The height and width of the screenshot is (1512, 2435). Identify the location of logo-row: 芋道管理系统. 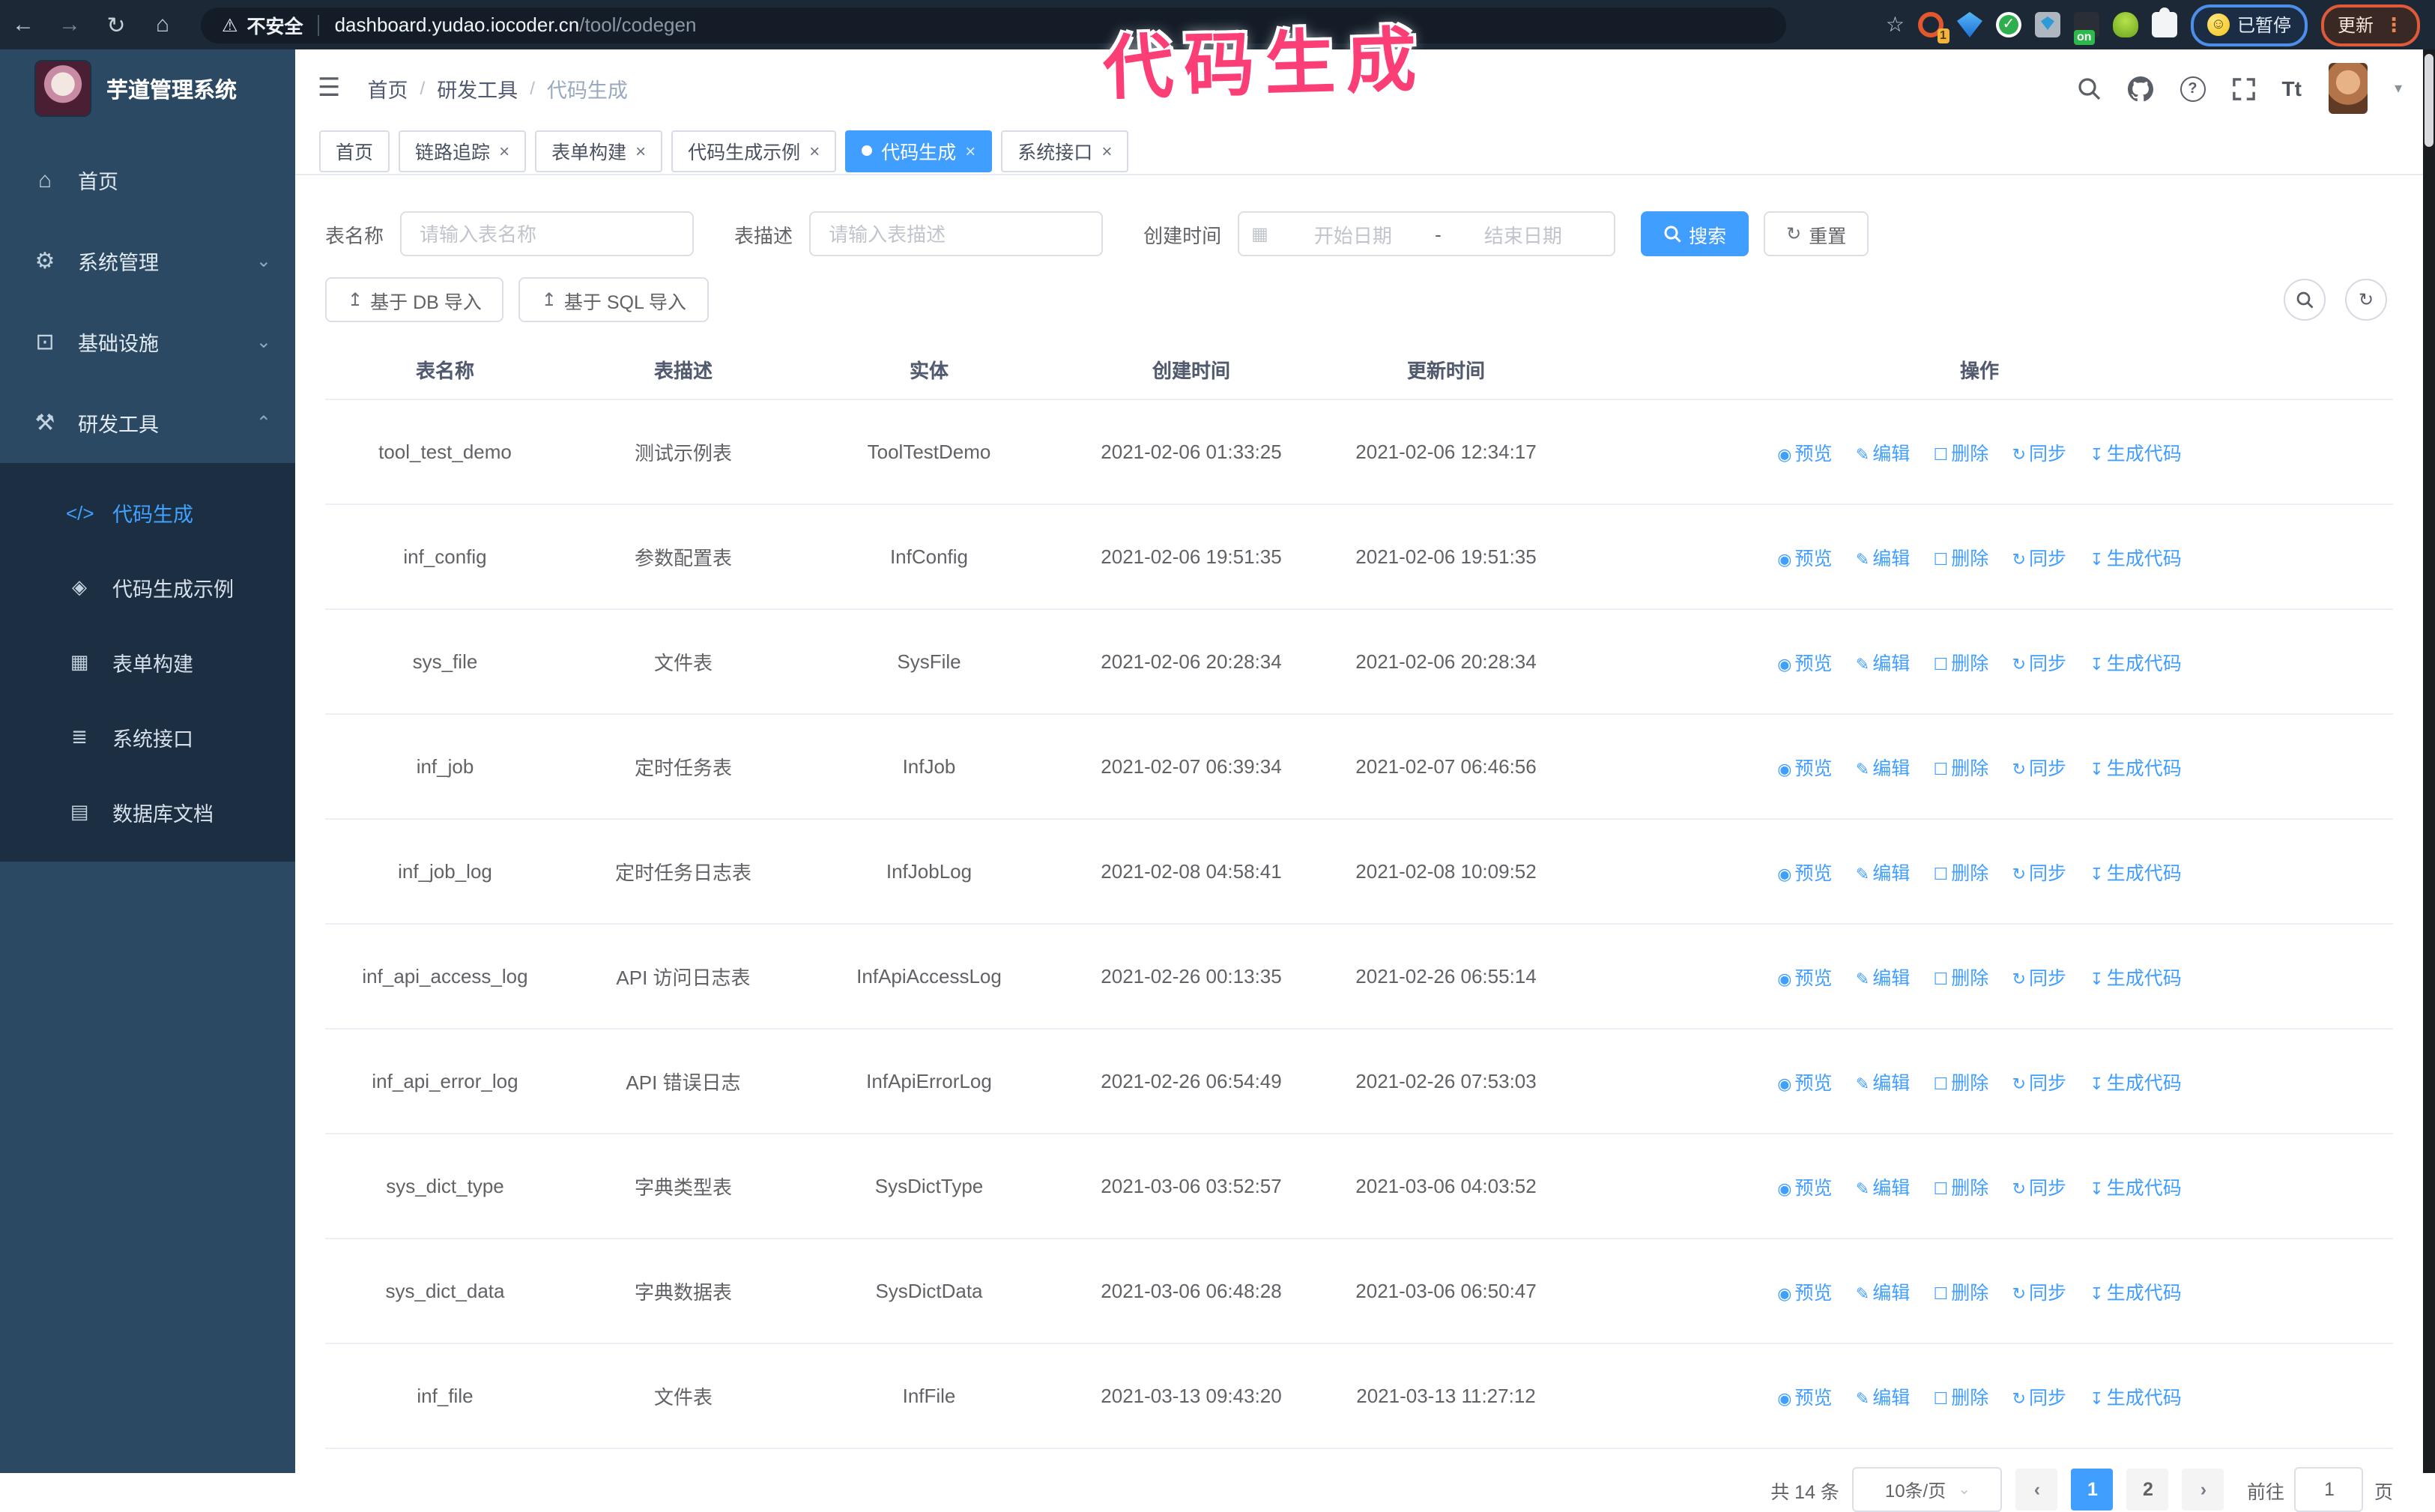
(147, 88).